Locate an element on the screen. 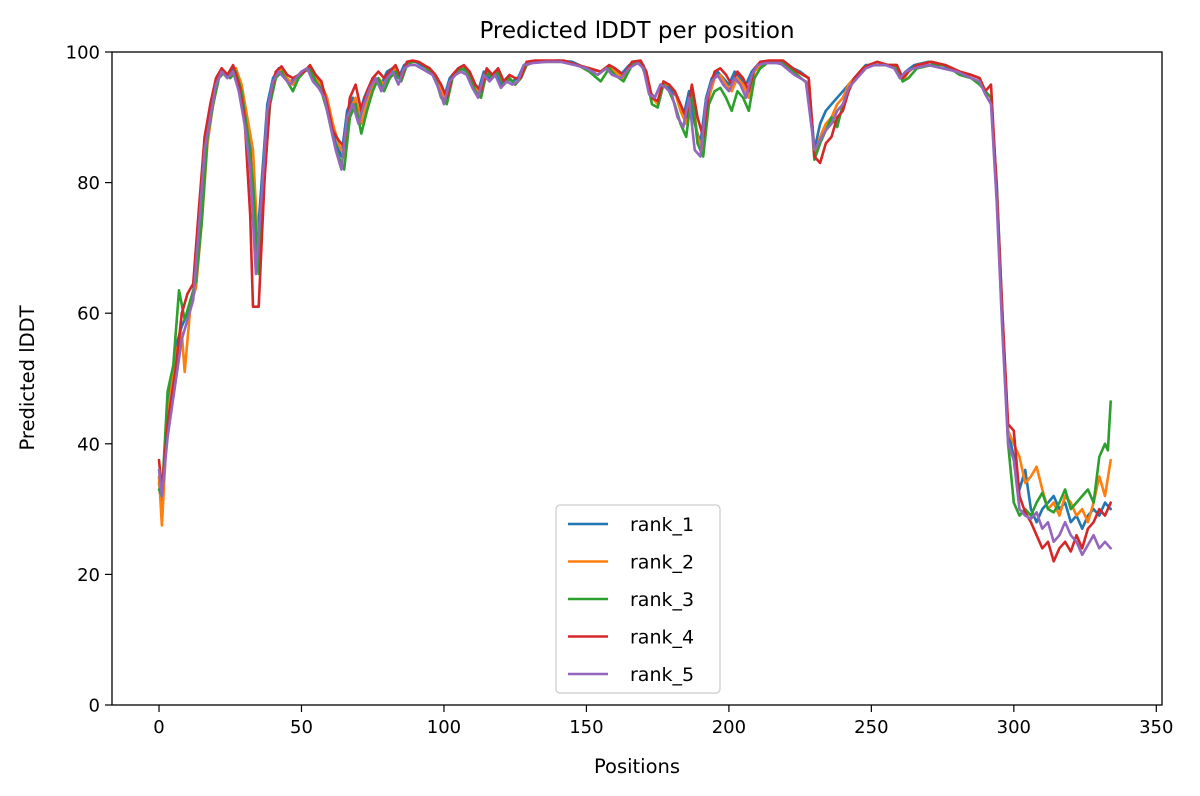 Image resolution: width=1200 pixels, height=796 pixels. x-tick-label: 100 is located at coordinates (444, 727).